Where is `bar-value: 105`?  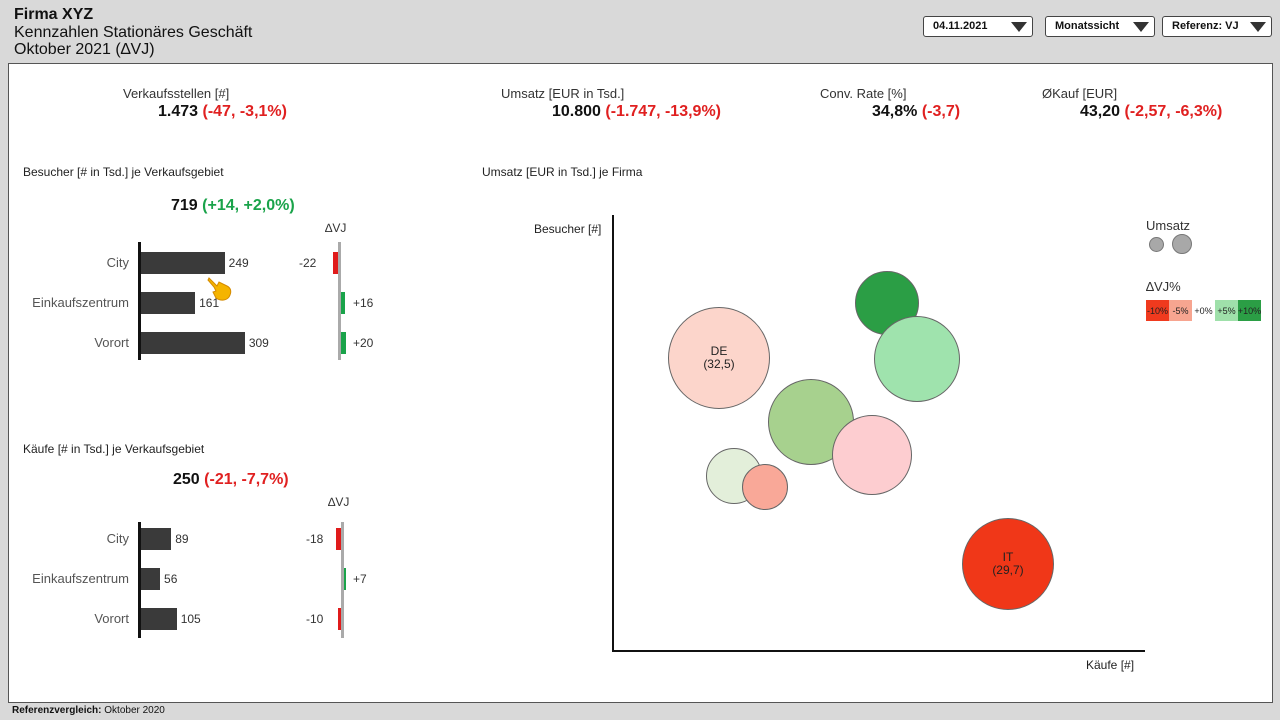 bar-value: 105 is located at coordinates (190, 619).